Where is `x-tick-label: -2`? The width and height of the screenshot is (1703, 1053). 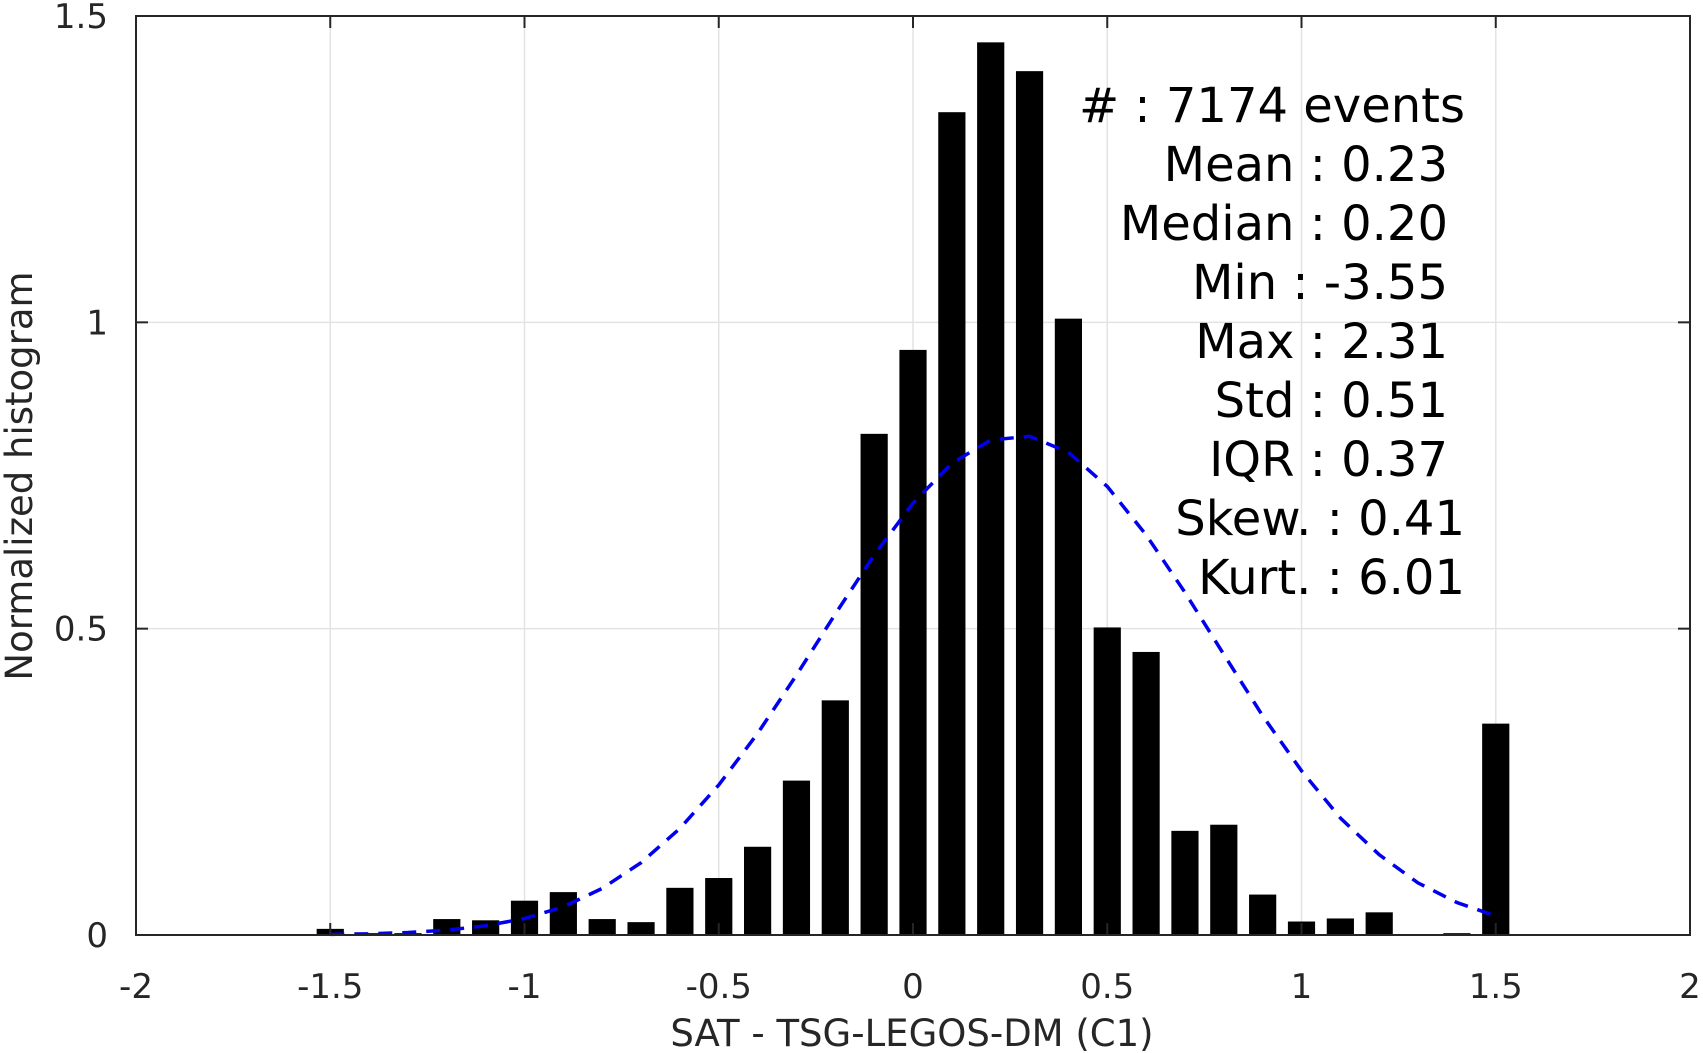 x-tick-label: -2 is located at coordinates (136, 987).